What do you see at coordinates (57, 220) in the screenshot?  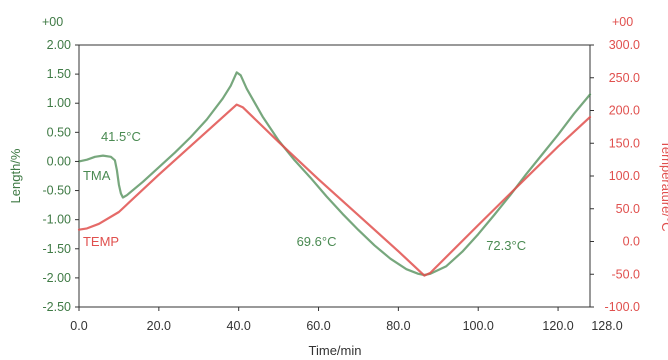 I see `y-left-tick-label: -1.00` at bounding box center [57, 220].